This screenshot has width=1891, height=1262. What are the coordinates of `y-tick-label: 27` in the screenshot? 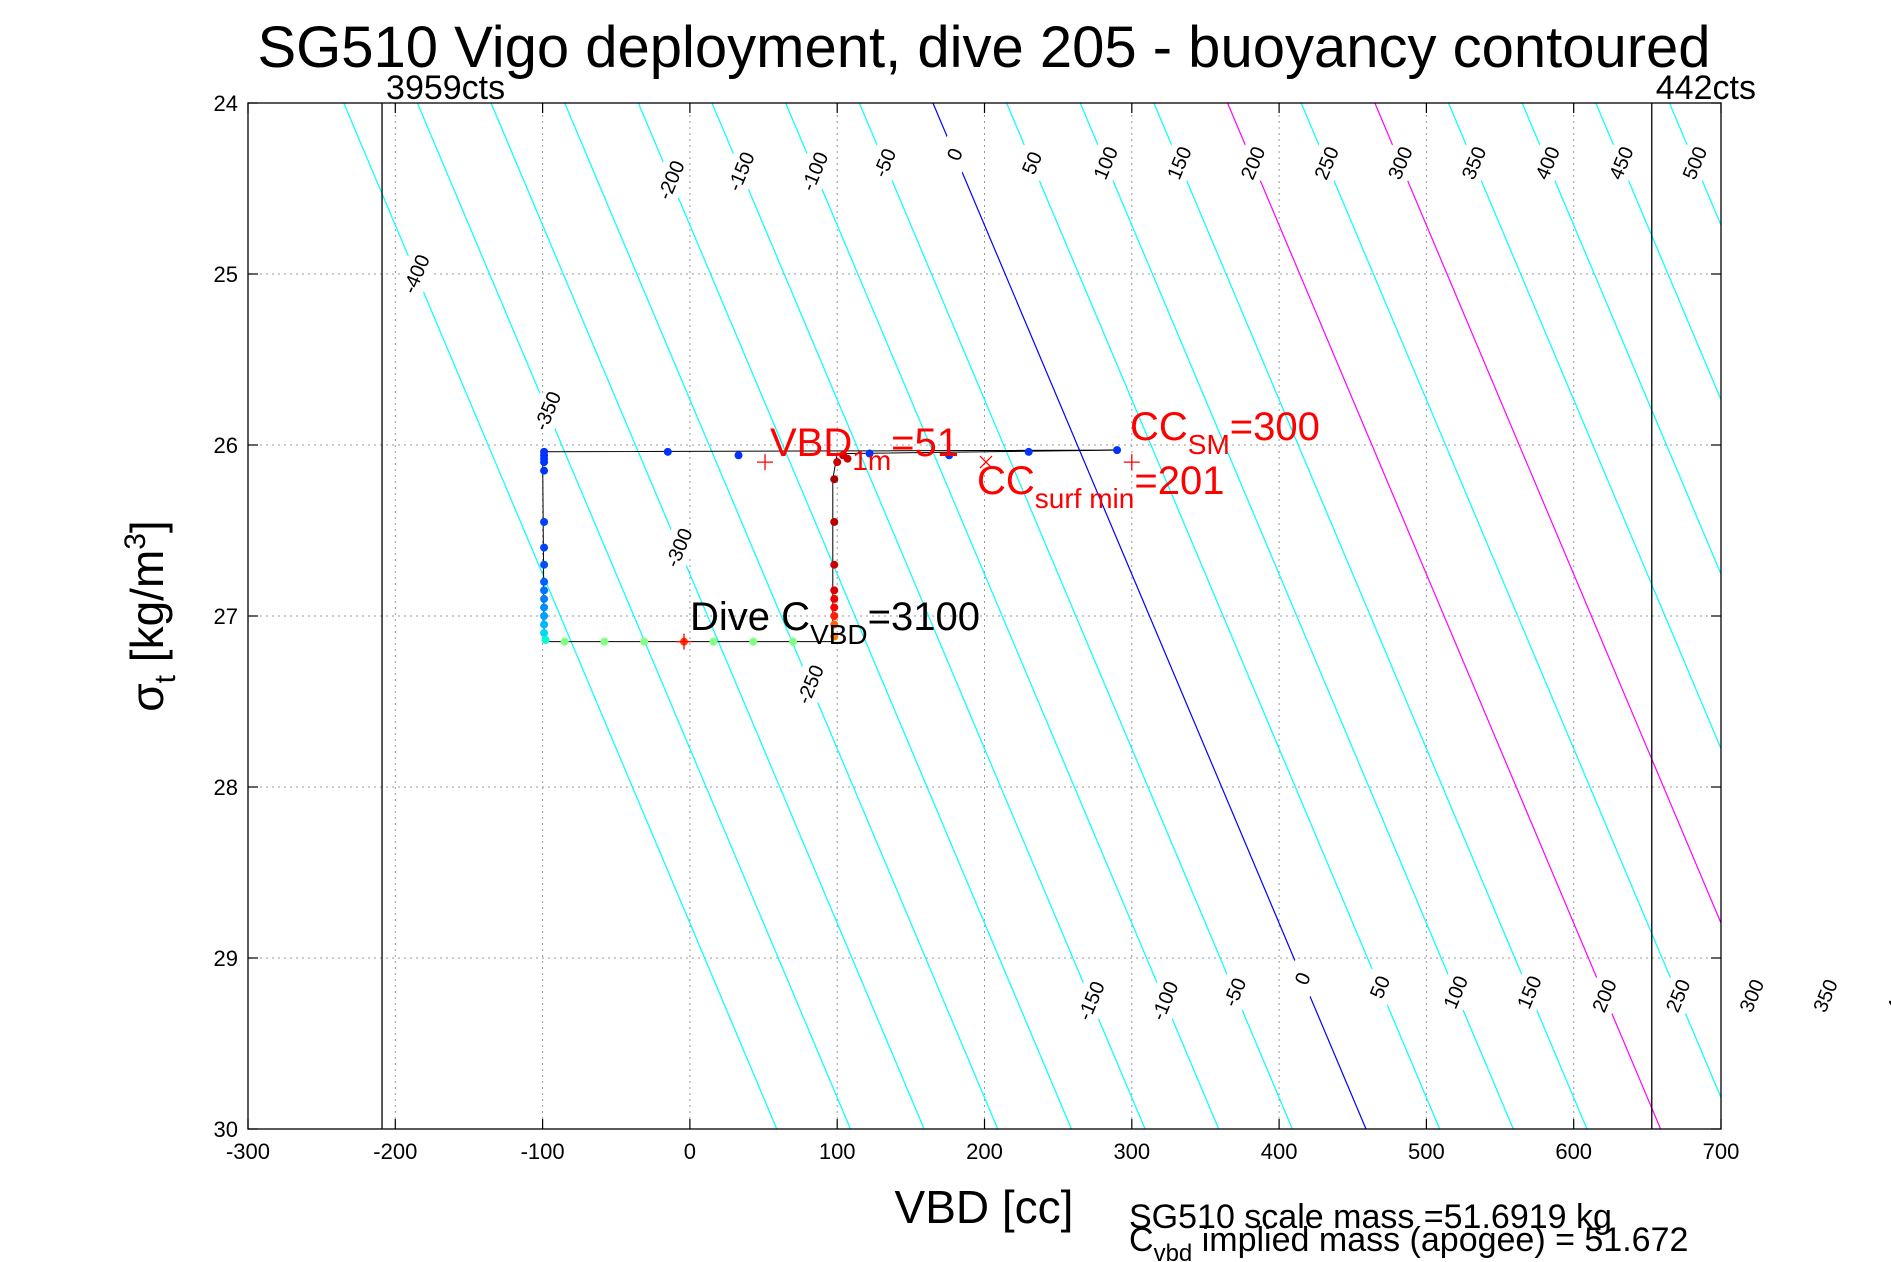 It's located at (226, 616).